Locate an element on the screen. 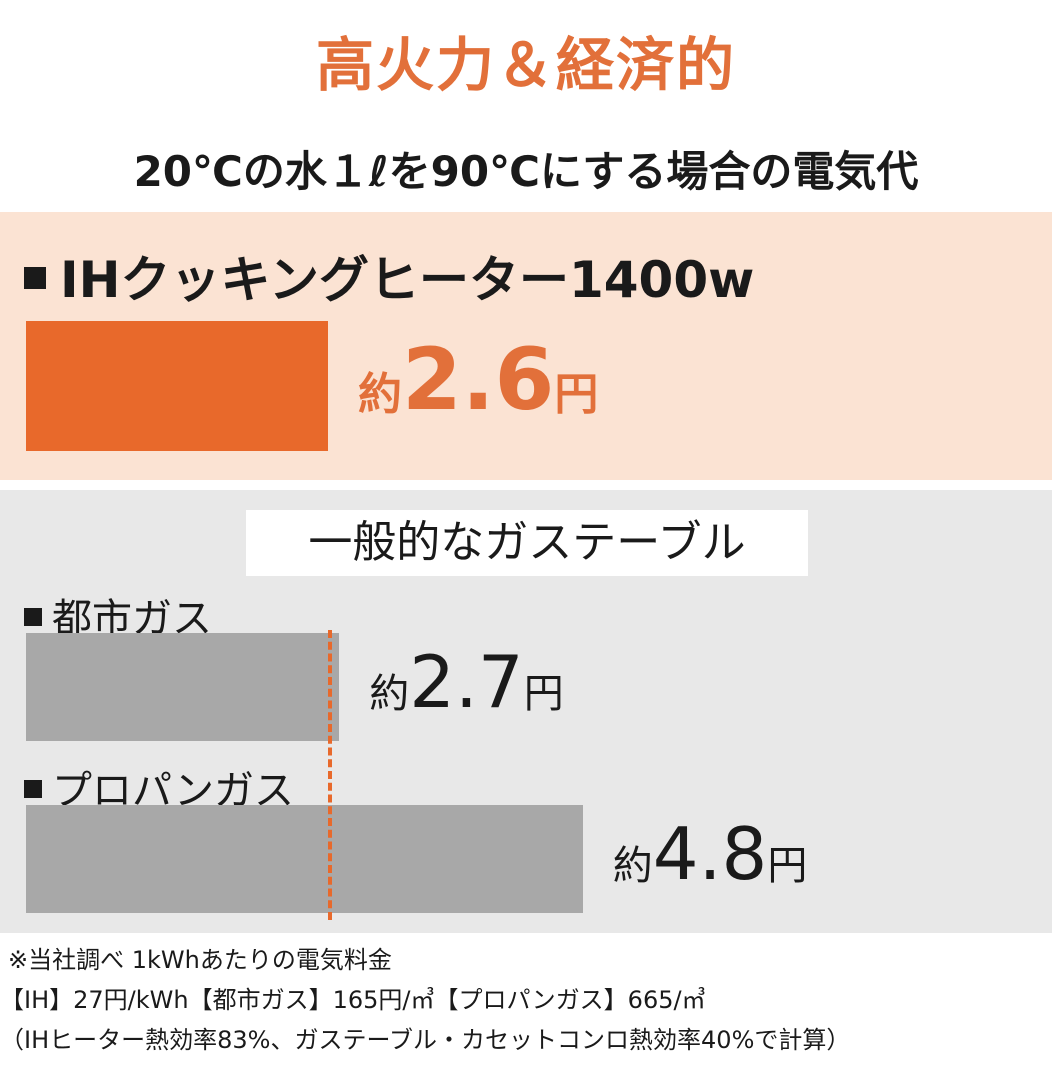  city-gas-value: 2.7 is located at coordinates (466, 682).